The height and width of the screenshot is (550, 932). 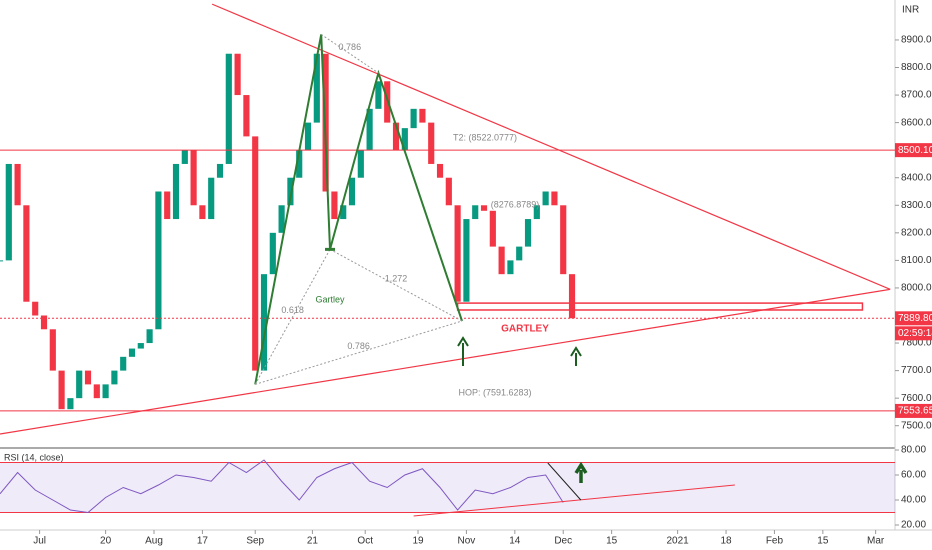 What do you see at coordinates (282, 486) in the screenshot?
I see `rsi-line` at bounding box center [282, 486].